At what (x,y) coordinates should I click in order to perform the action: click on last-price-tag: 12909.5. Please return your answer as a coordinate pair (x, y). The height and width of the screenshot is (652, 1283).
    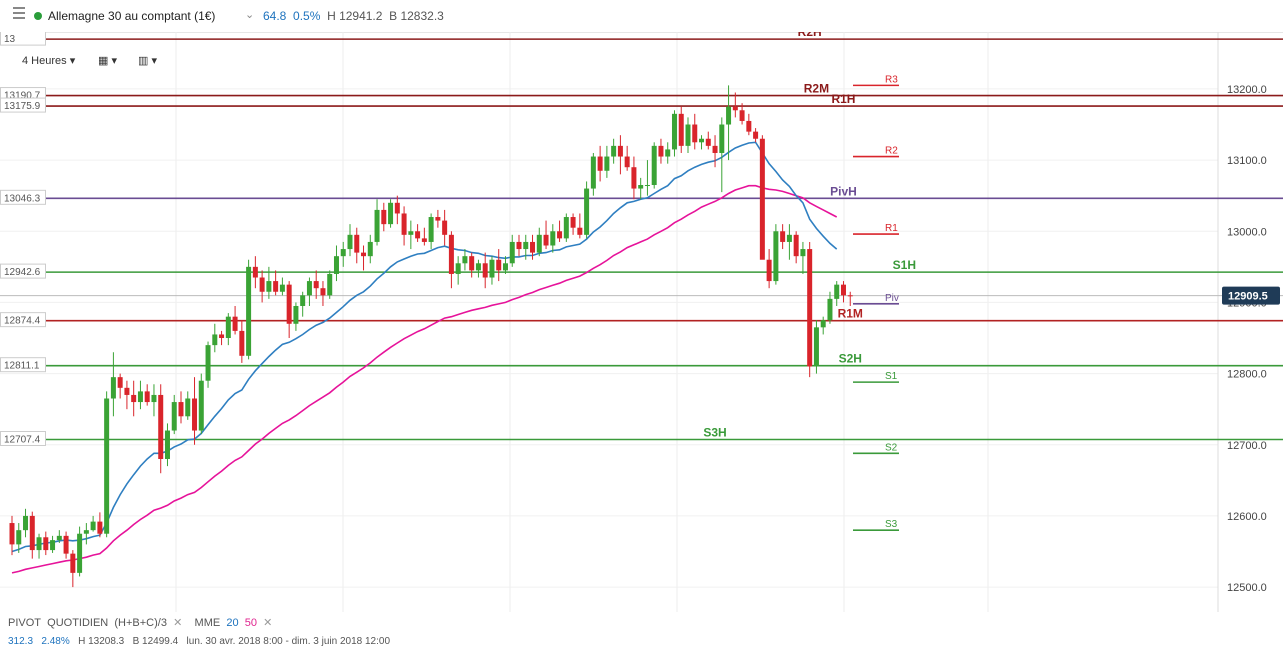
    Looking at the image, I should click on (1251, 295).